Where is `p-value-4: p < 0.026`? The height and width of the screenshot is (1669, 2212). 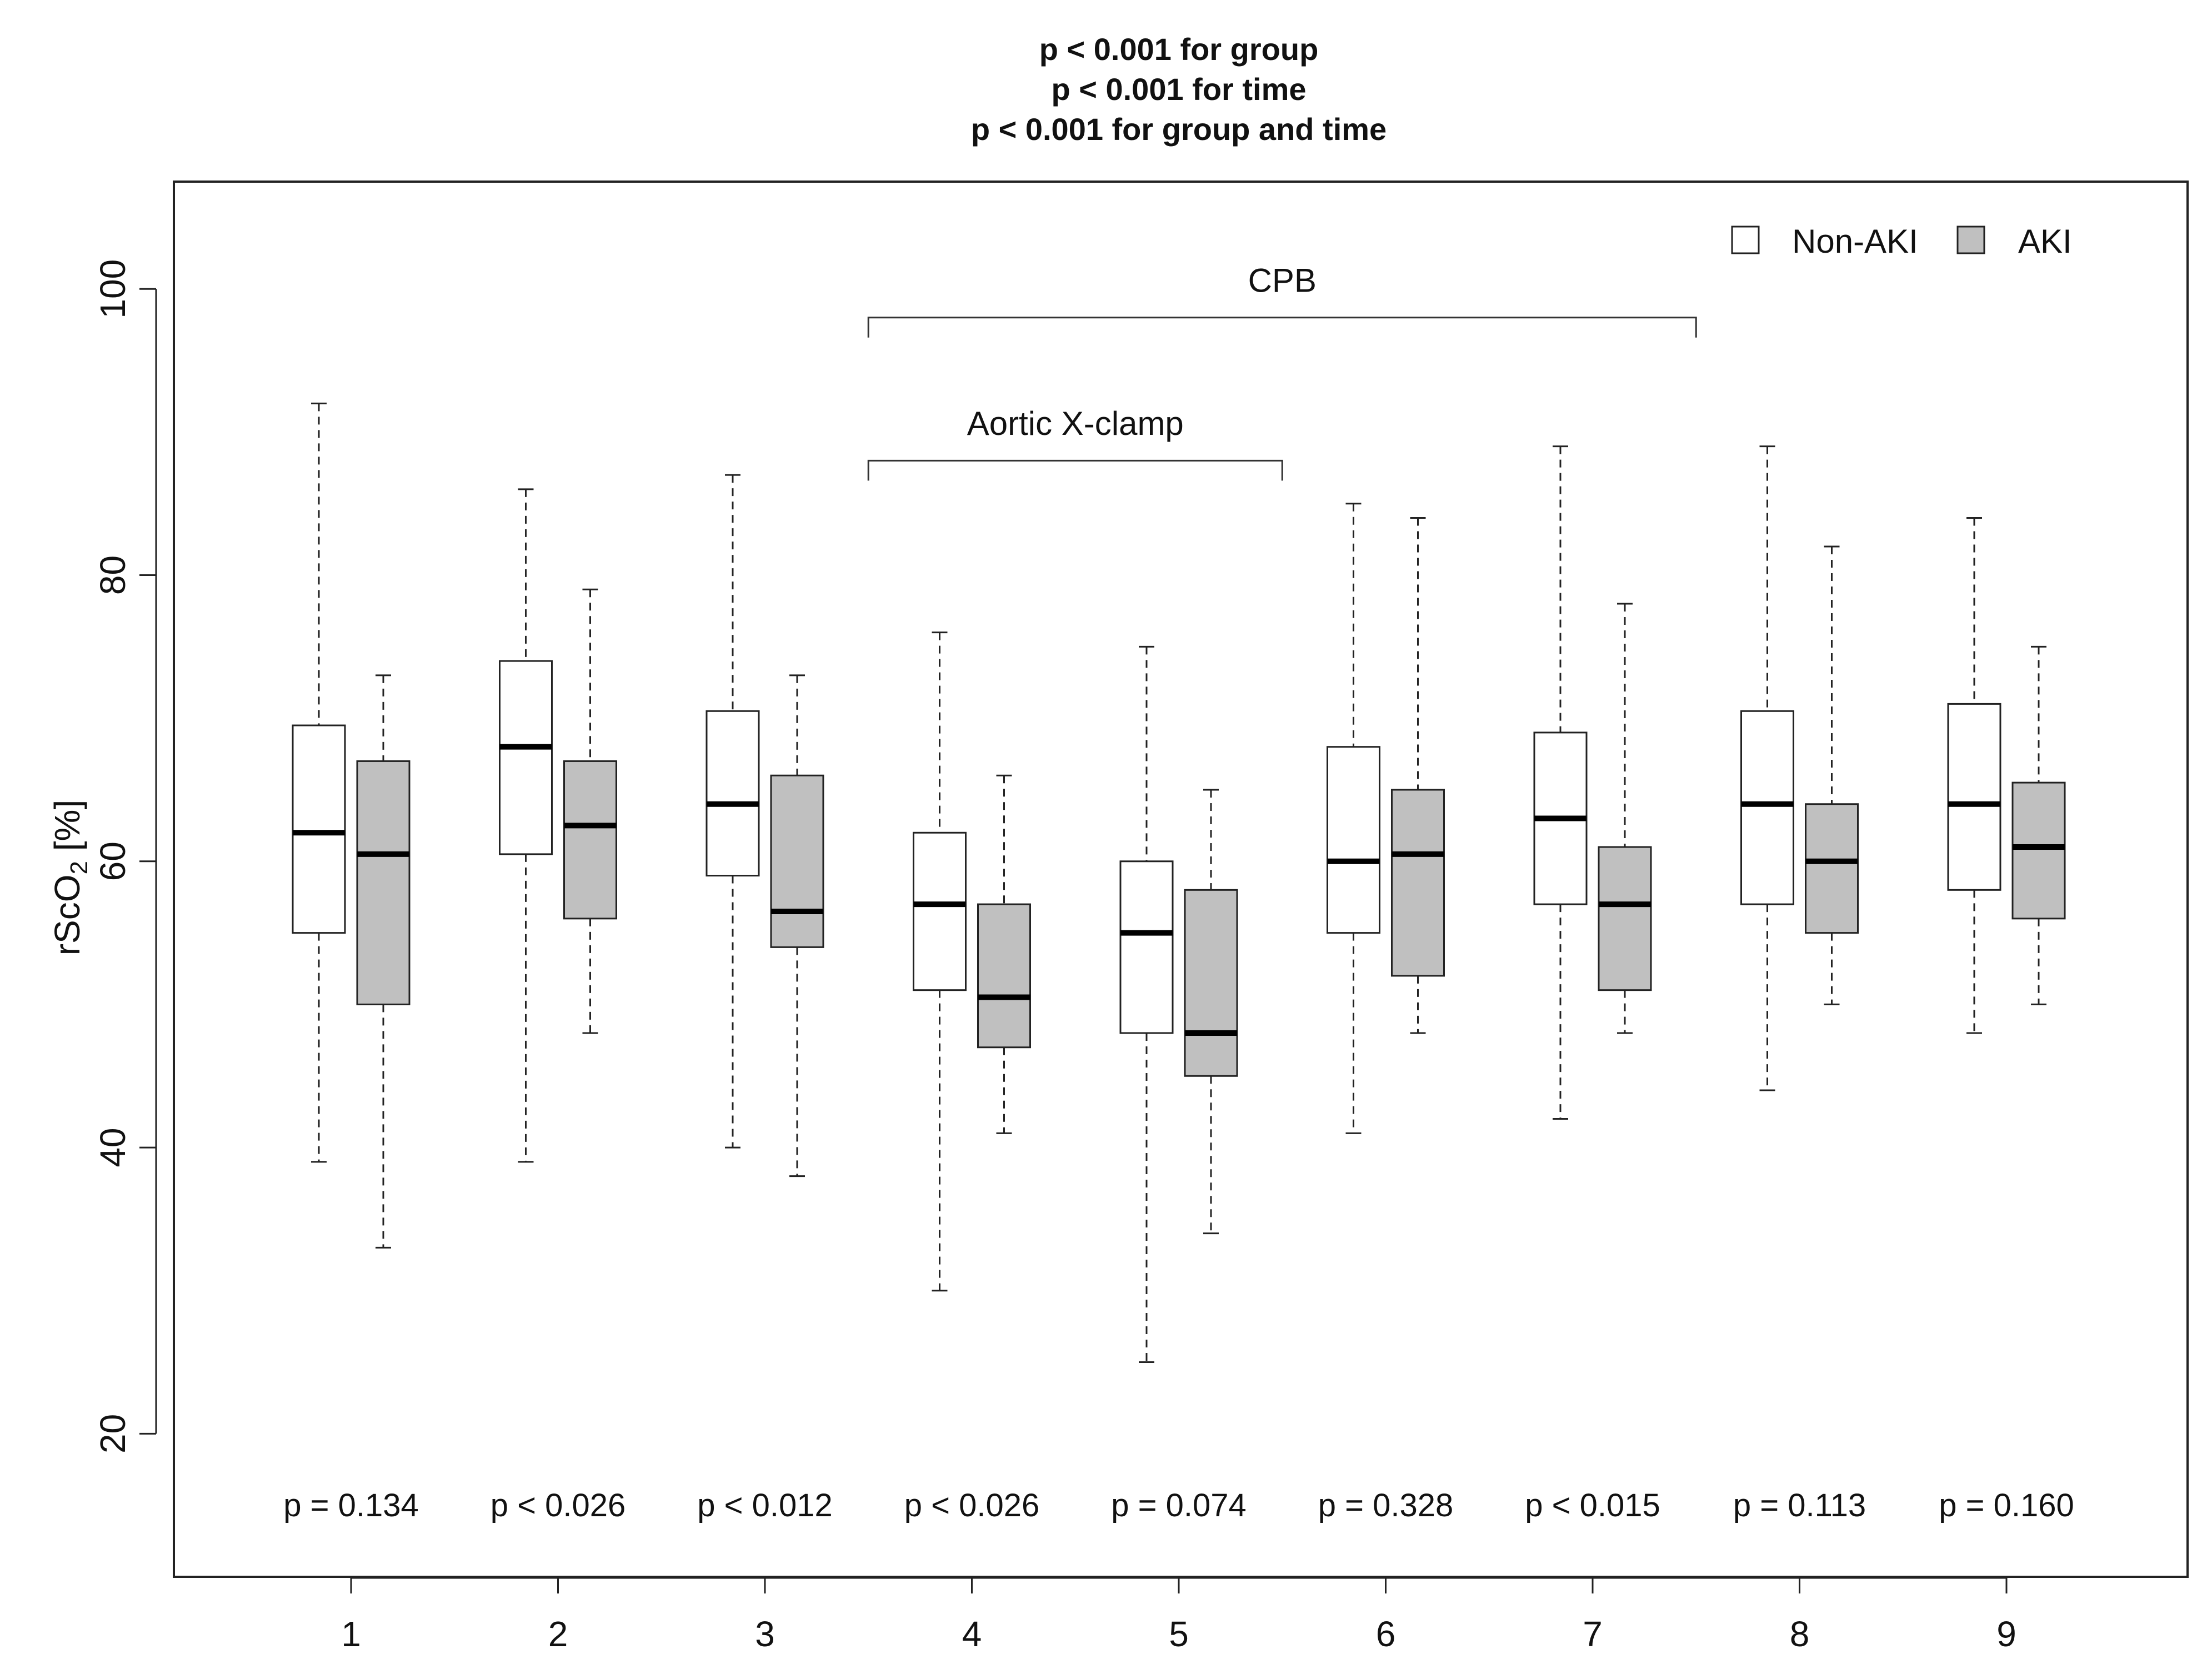
p-value-4: p < 0.026 is located at coordinates (972, 1505).